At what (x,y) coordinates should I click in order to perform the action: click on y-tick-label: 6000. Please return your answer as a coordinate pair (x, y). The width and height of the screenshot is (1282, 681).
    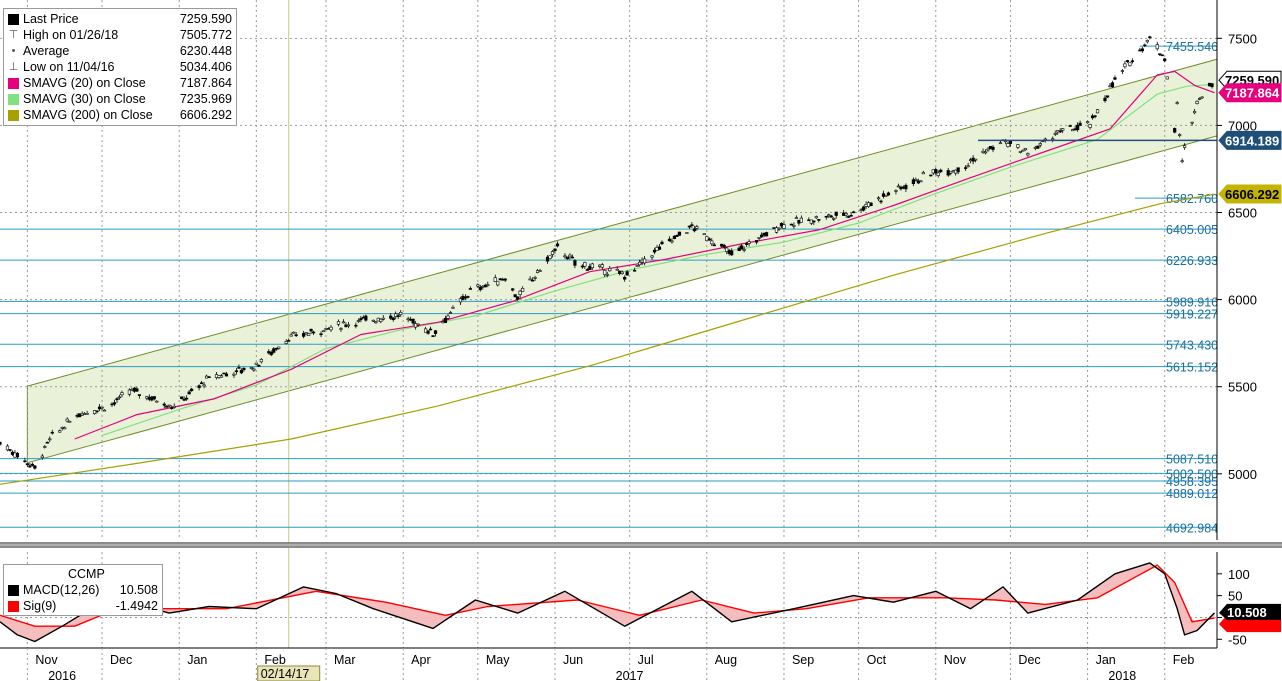
    Looking at the image, I should click on (1242, 300).